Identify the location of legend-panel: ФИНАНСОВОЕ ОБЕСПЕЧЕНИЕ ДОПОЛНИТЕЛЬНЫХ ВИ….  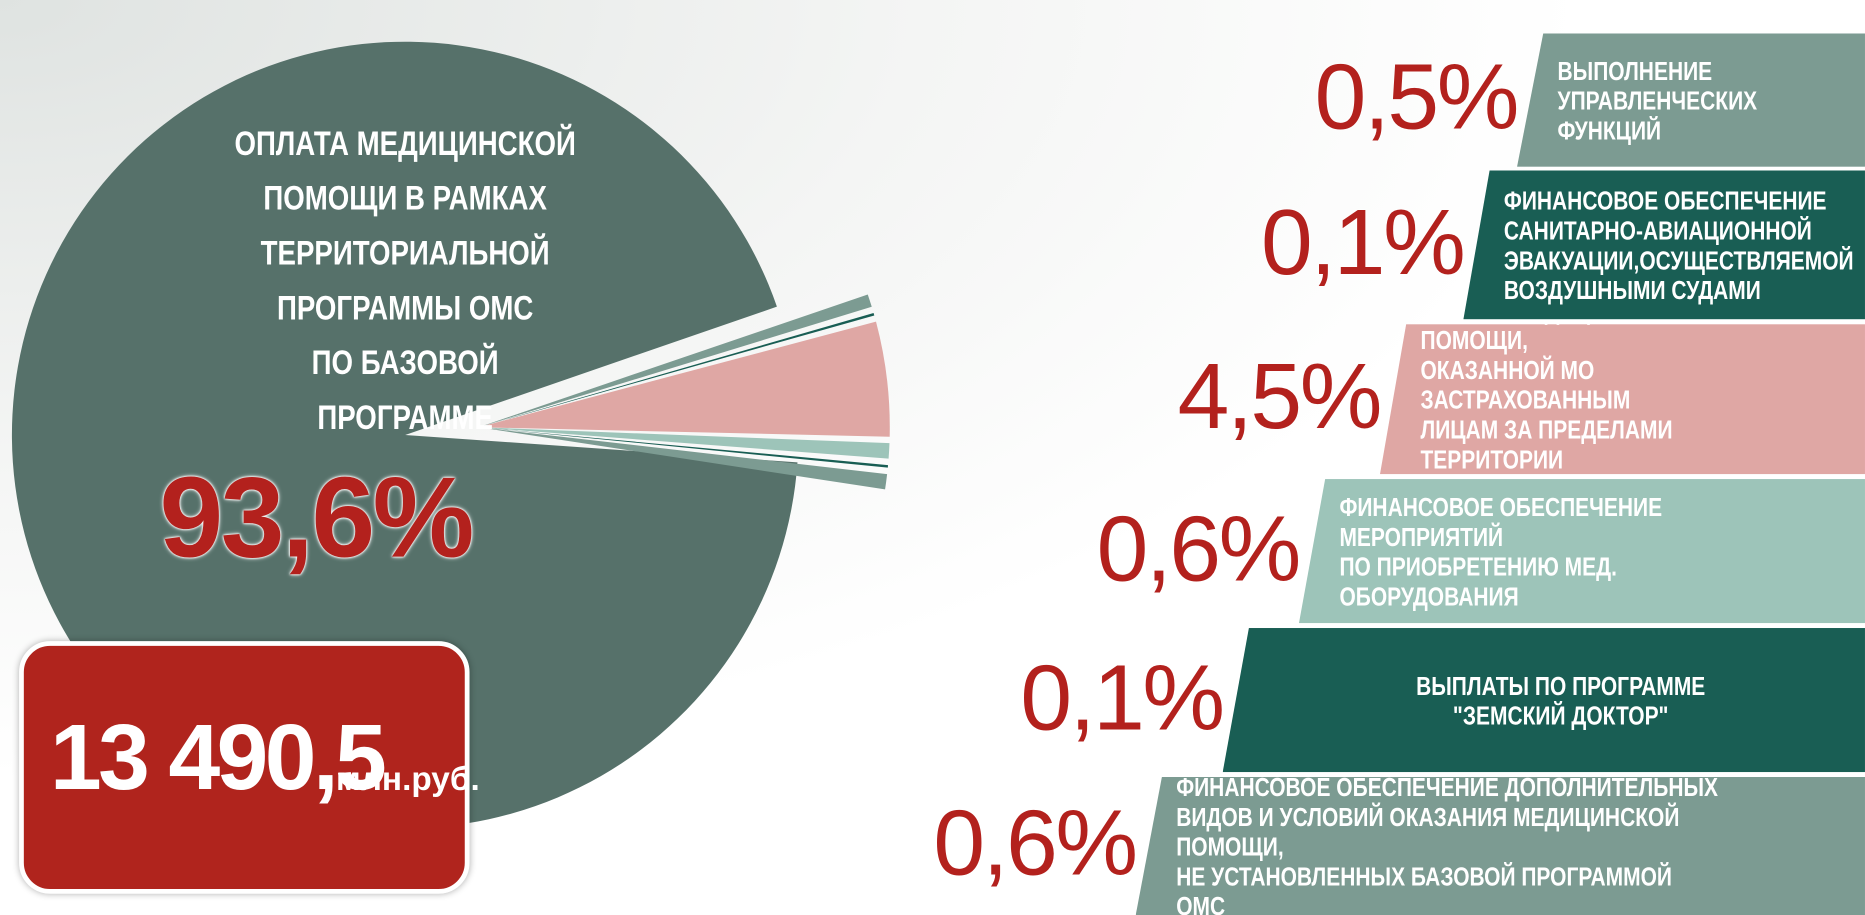
(1500, 845).